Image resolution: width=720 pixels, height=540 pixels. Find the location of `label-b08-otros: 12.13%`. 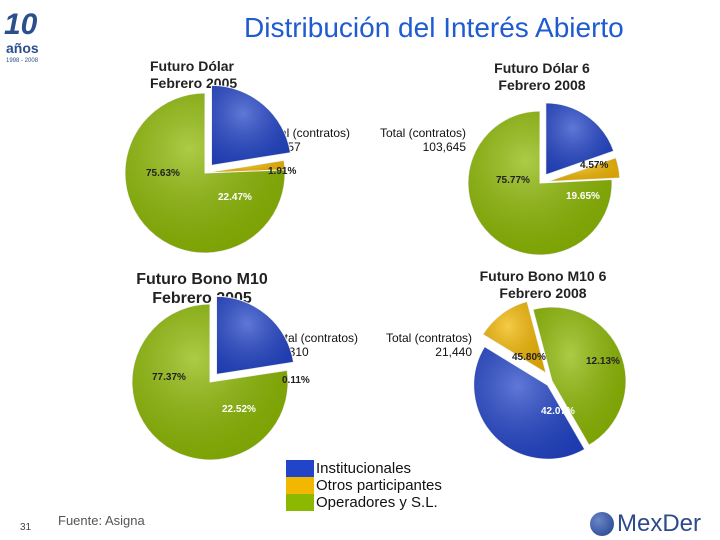

label-b08-otros: 12.13% is located at coordinates (603, 361).